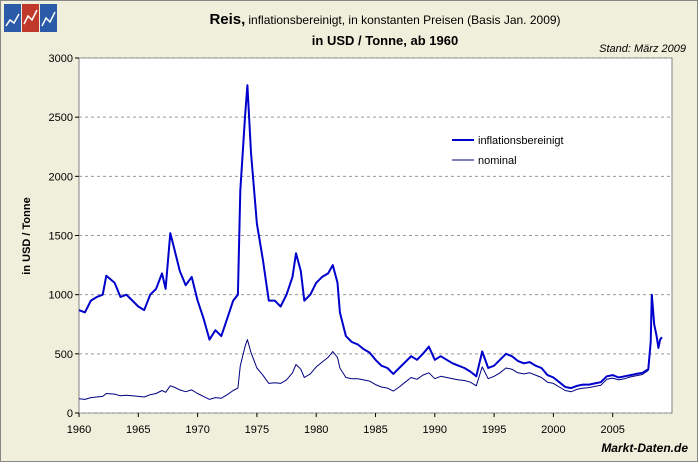 The height and width of the screenshot is (462, 698). I want to click on y-tick-label: 3000, so click(61, 59).